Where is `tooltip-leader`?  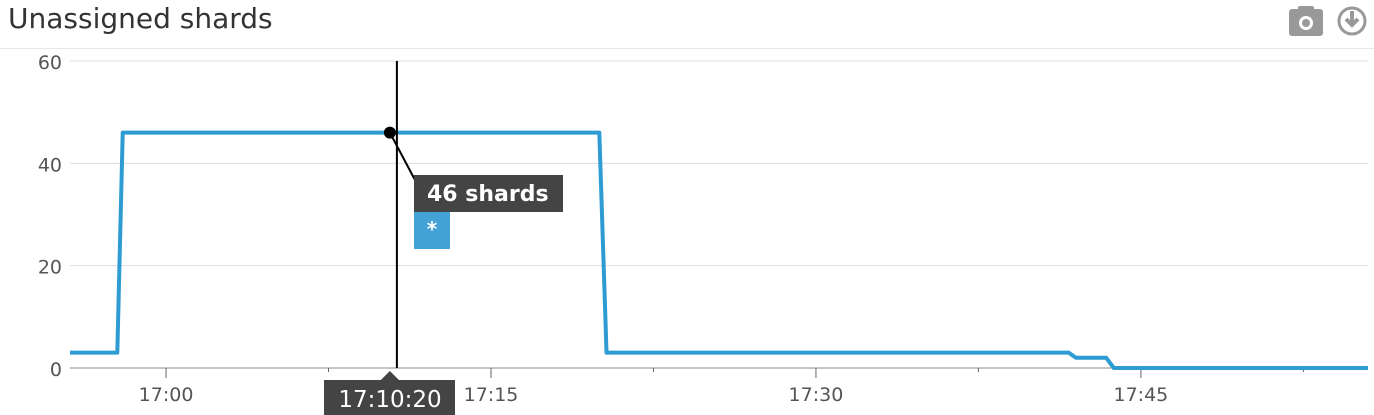
tooltip-leader is located at coordinates (402, 156).